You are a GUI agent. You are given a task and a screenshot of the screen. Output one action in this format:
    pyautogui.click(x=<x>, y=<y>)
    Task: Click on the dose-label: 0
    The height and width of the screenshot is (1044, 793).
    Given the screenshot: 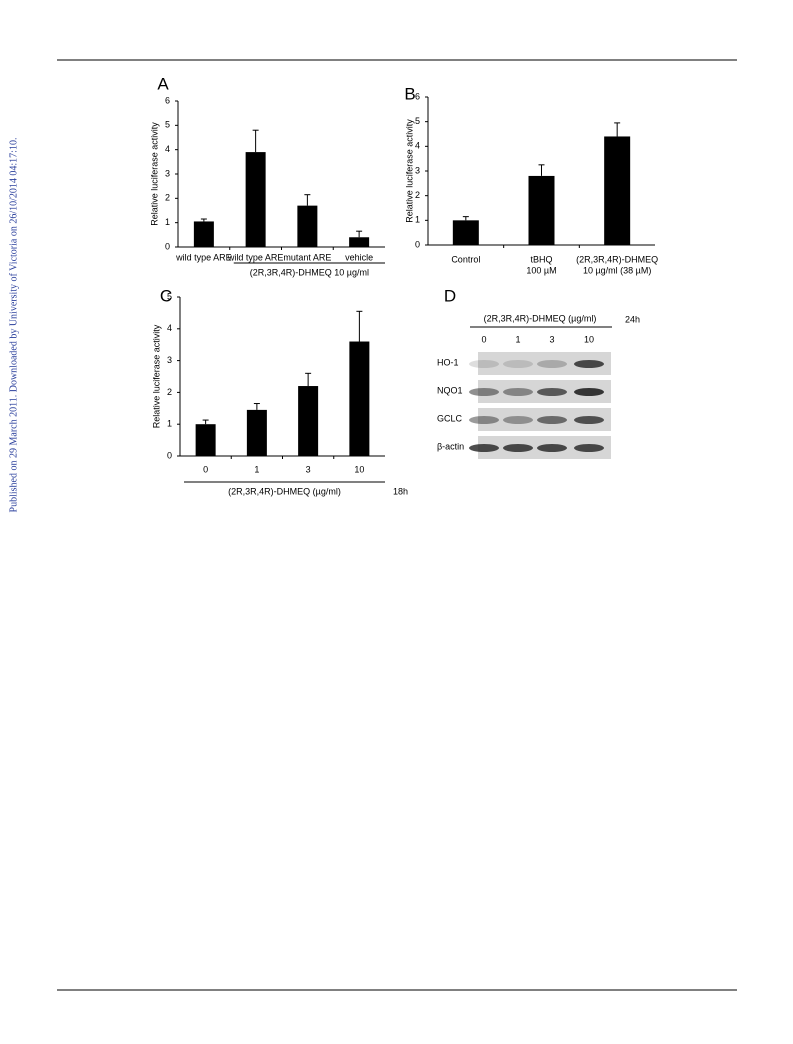 What is the action you would take?
    pyautogui.click(x=483, y=339)
    